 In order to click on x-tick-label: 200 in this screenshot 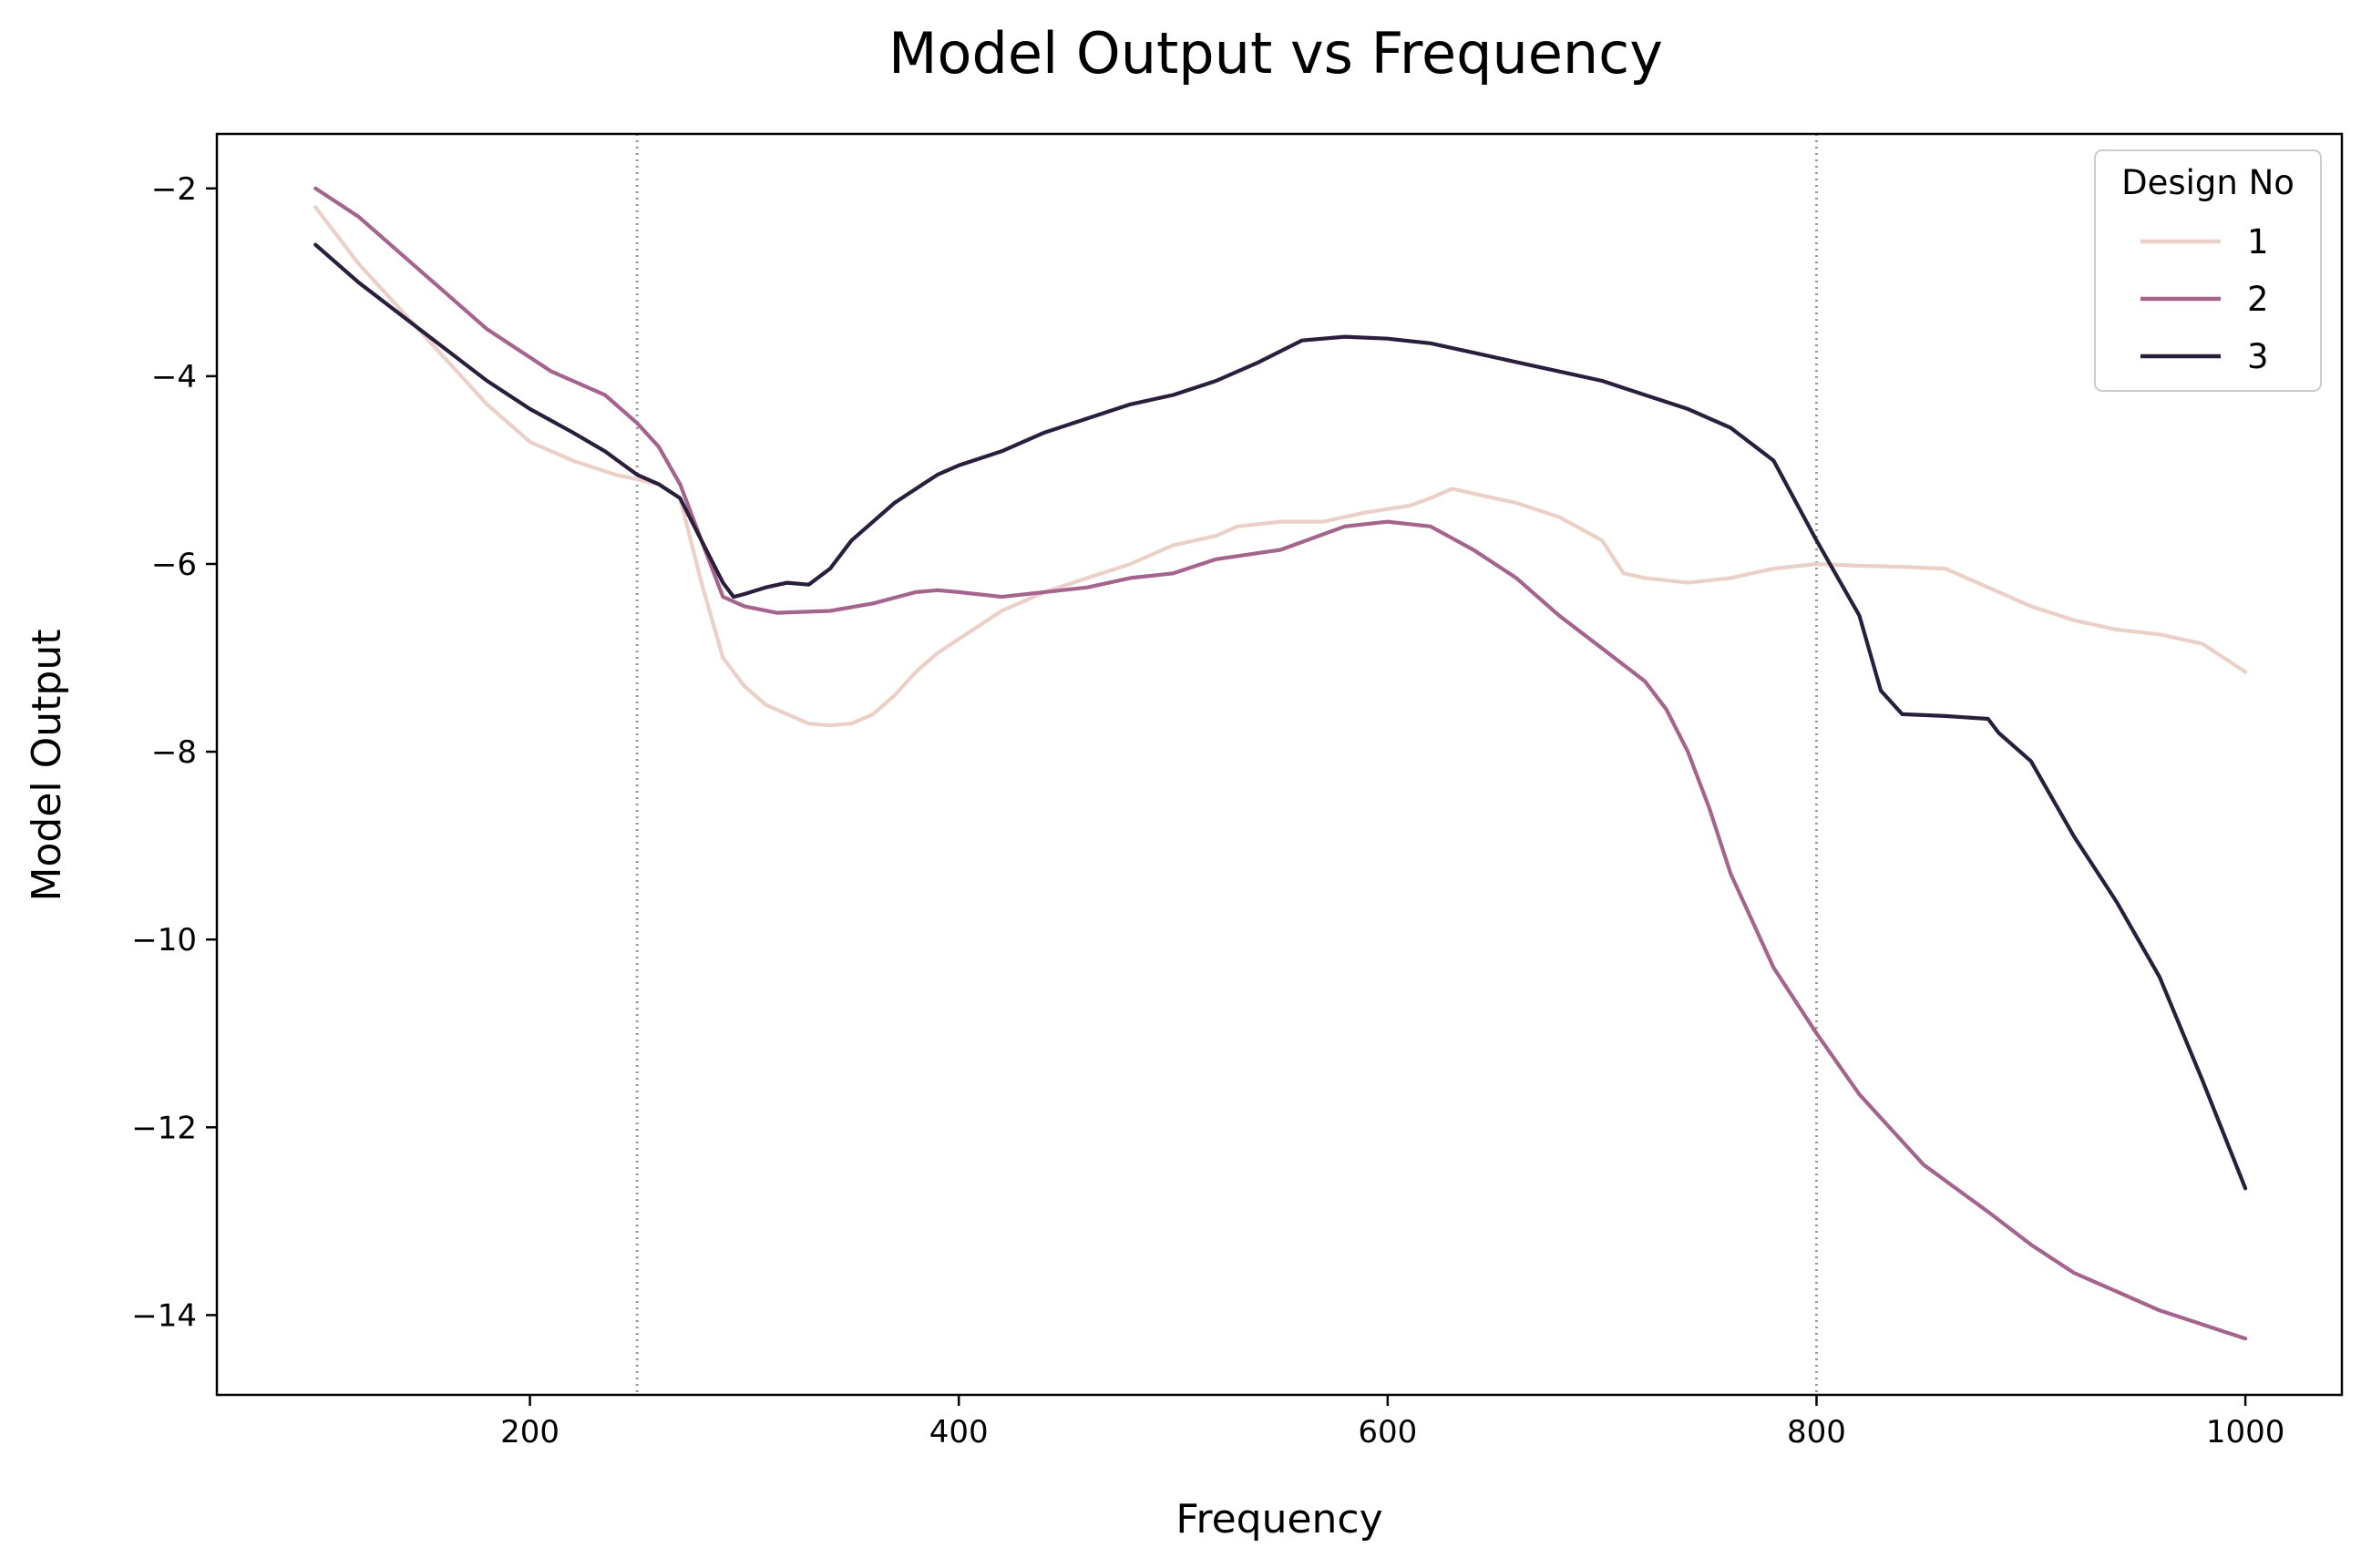, I will do `click(529, 1432)`.